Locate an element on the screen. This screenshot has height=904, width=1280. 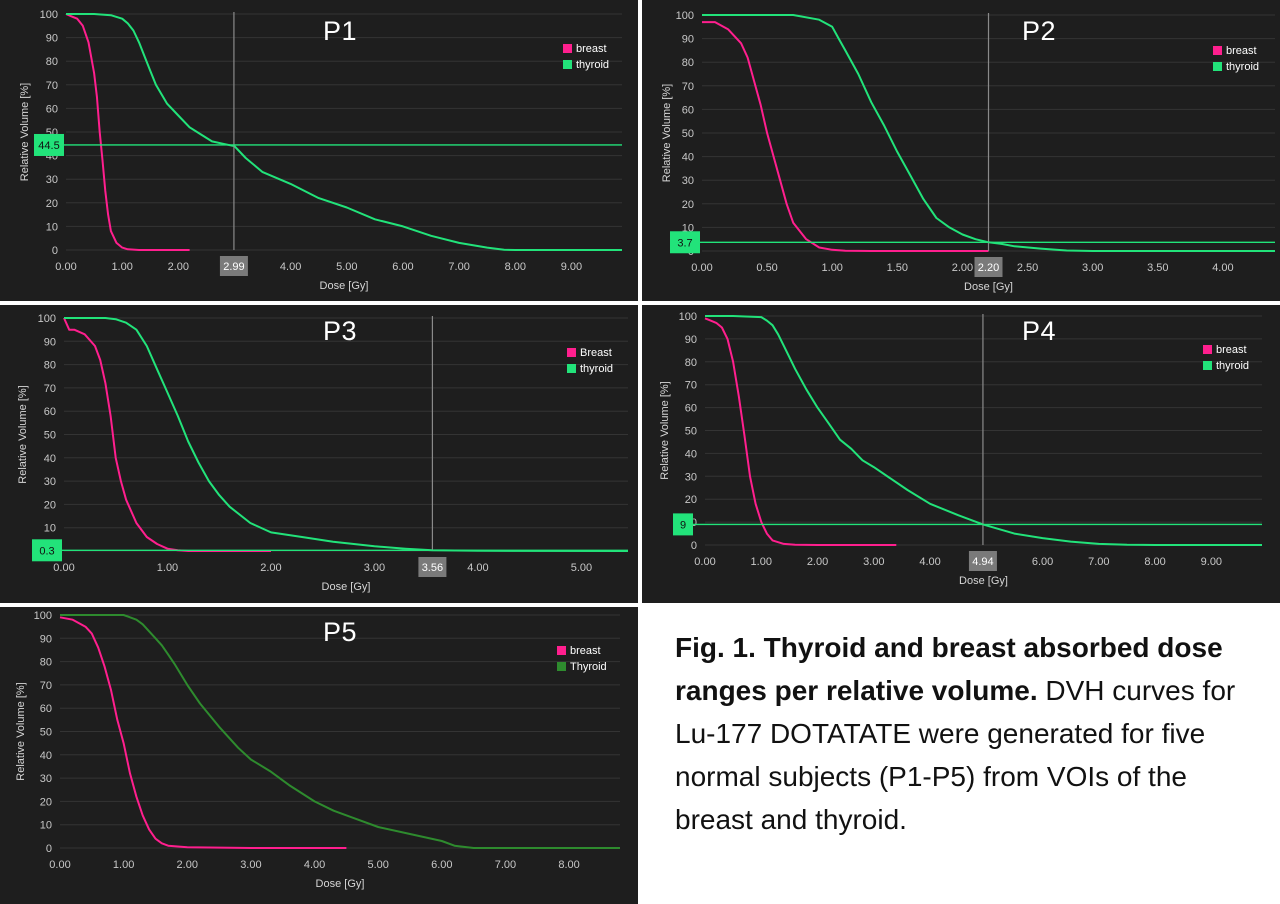
cursor-x-value: 3.56 is located at coordinates (432, 568).